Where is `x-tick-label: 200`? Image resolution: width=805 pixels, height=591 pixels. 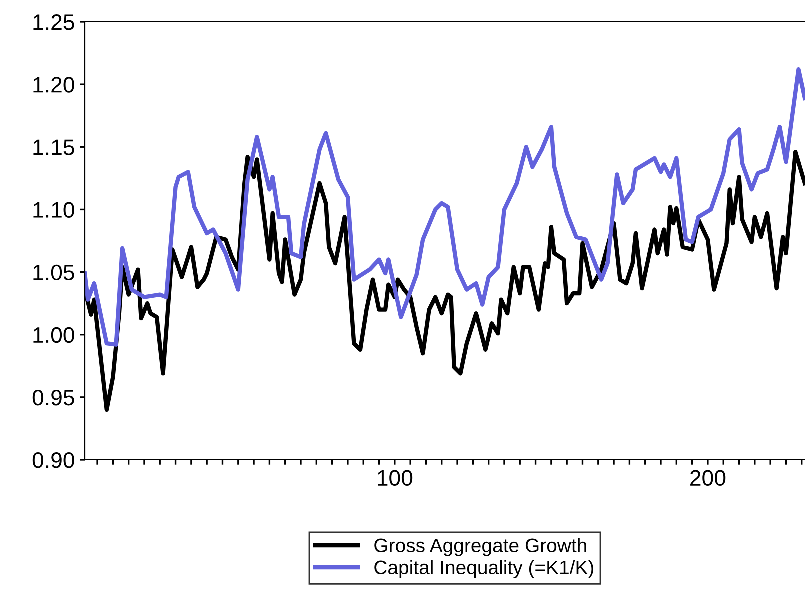
x-tick-label: 200 is located at coordinates (708, 478).